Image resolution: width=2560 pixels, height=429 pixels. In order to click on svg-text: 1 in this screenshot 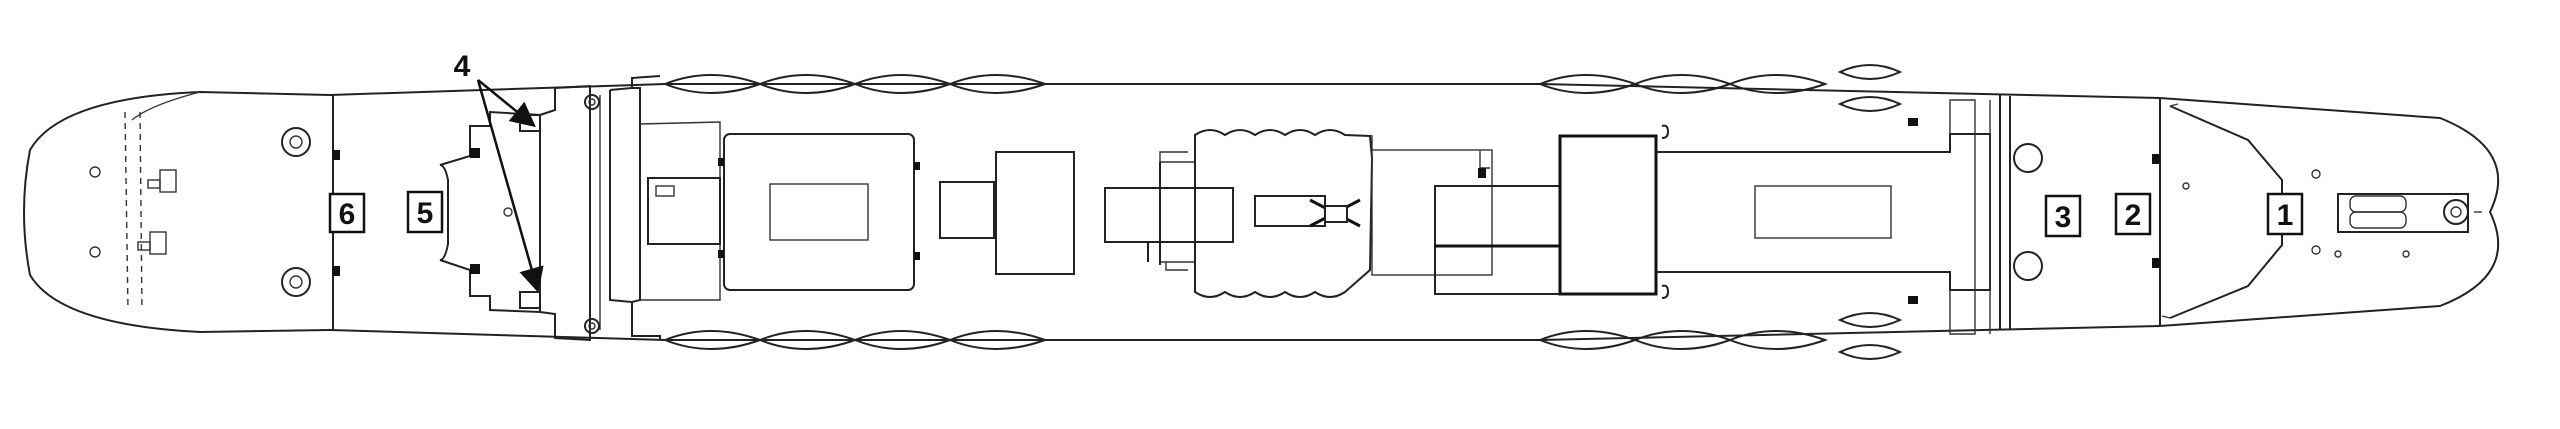, I will do `click(2285, 215)`.